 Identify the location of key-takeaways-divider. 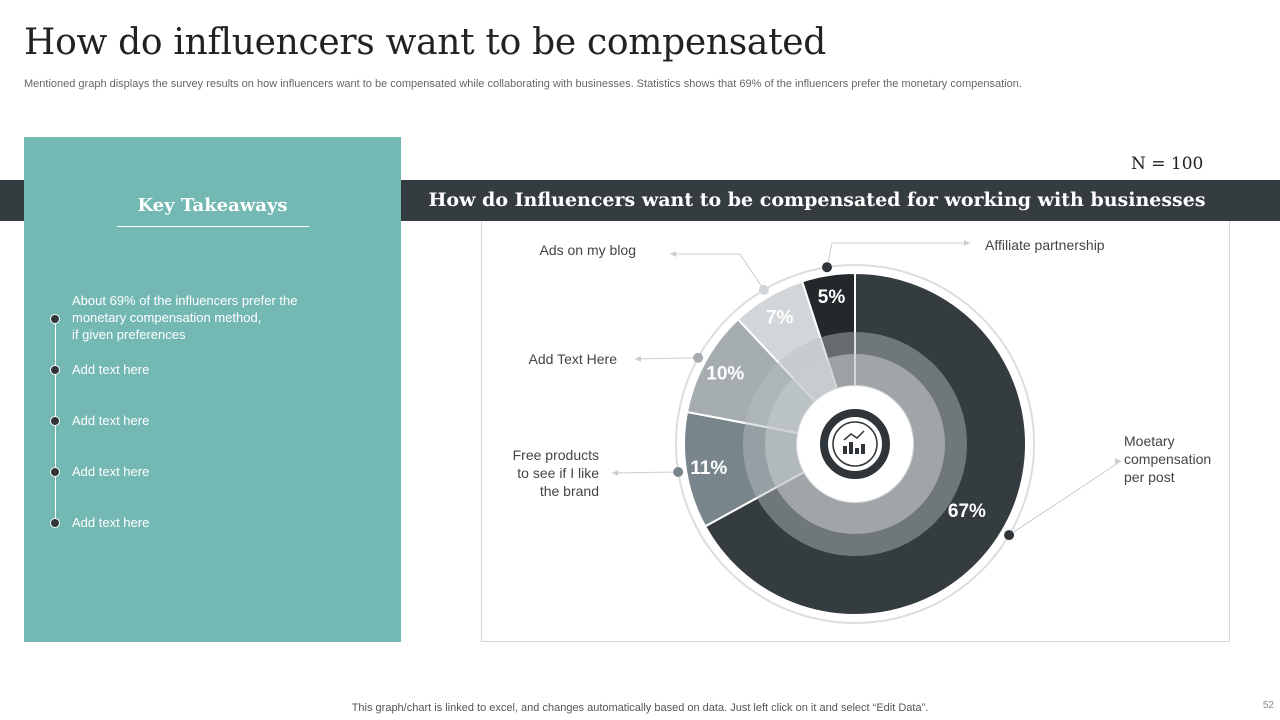
(213, 226).